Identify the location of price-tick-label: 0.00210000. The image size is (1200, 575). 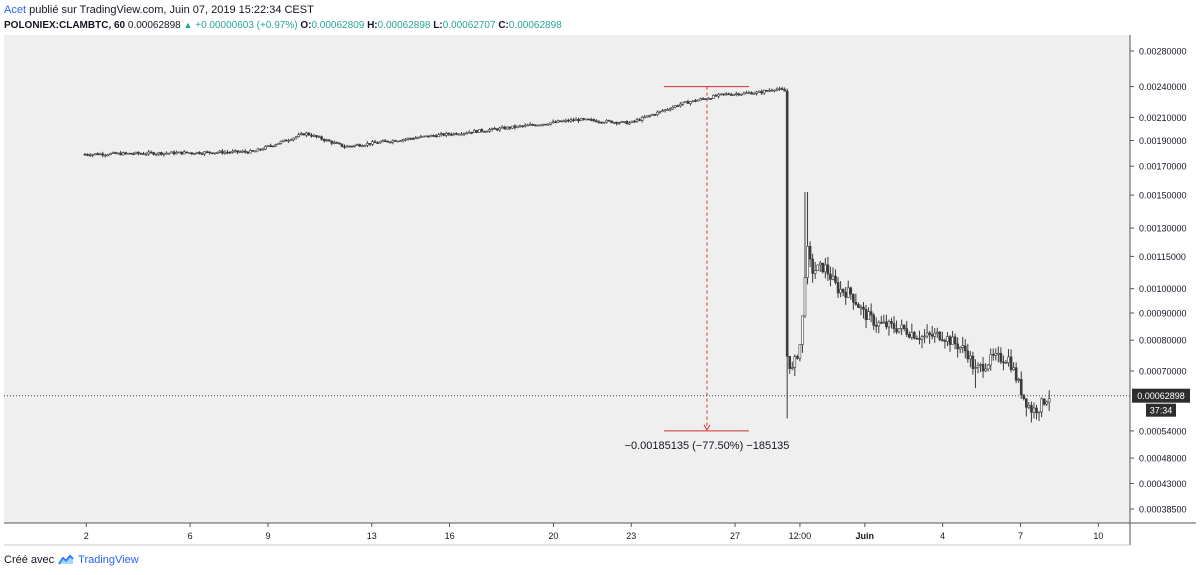
(1163, 118).